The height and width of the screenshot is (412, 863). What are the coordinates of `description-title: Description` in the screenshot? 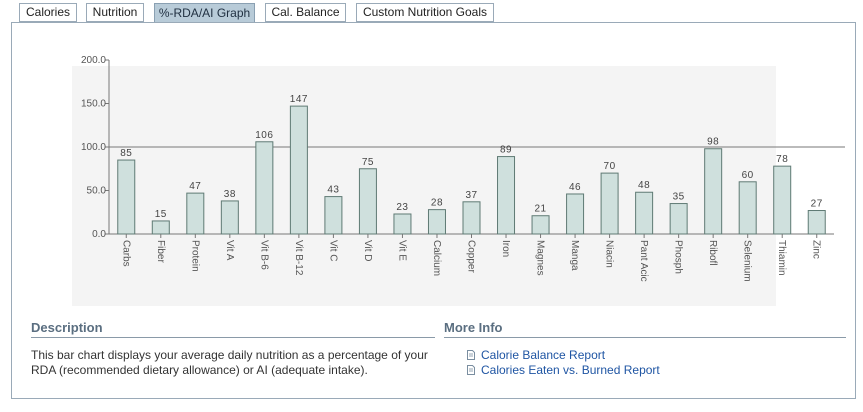 It's located at (67, 327).